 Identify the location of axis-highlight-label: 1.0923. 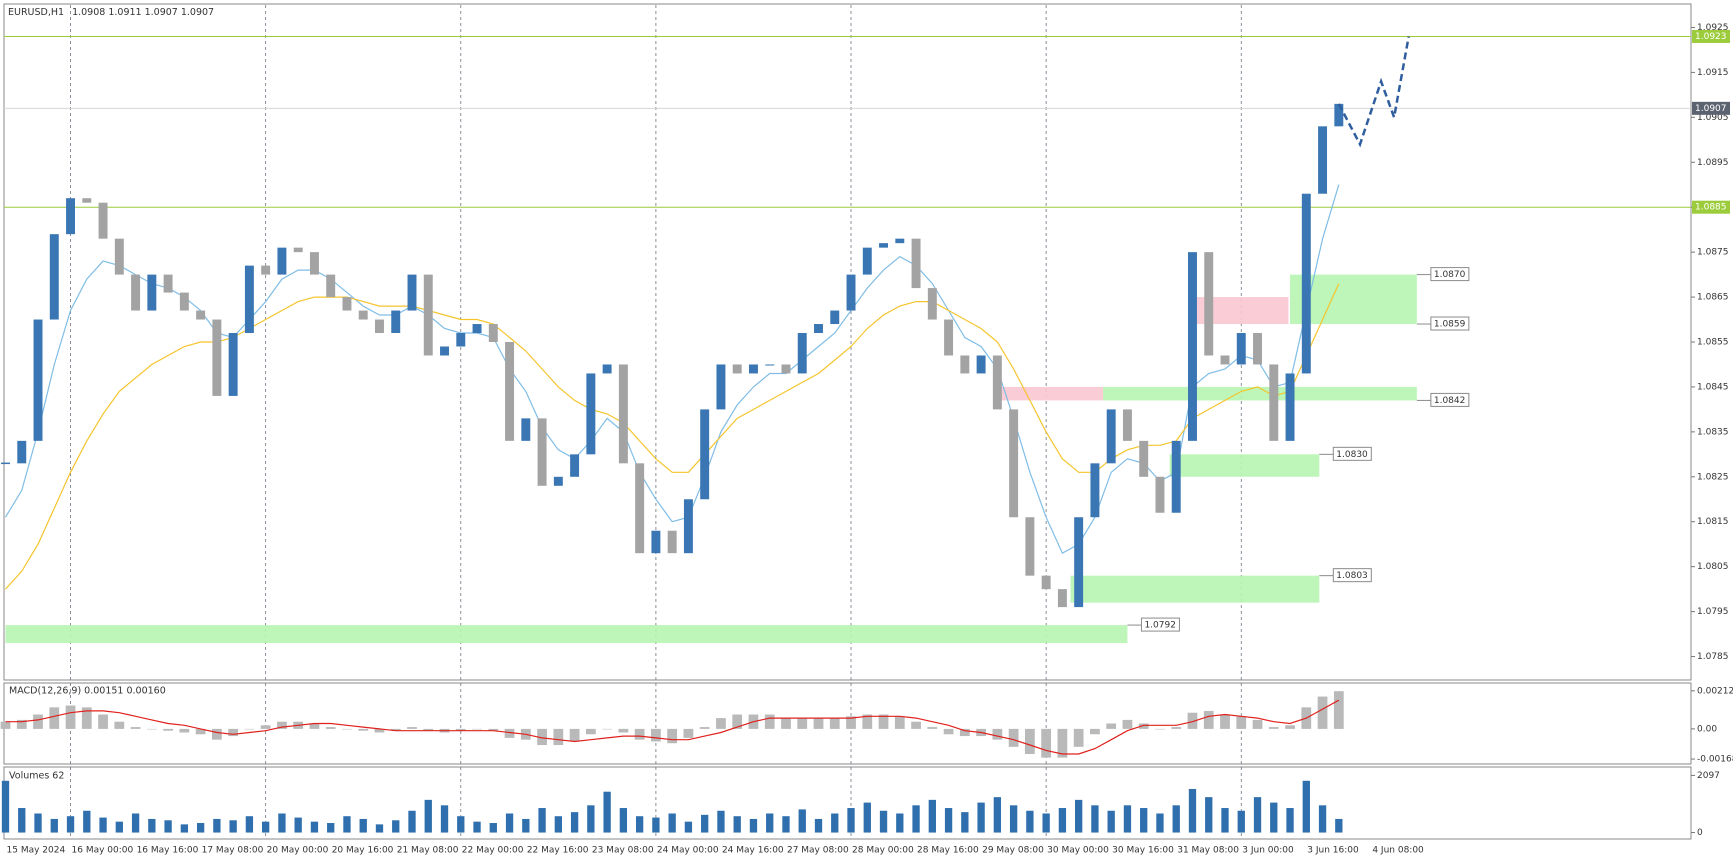
(1711, 37).